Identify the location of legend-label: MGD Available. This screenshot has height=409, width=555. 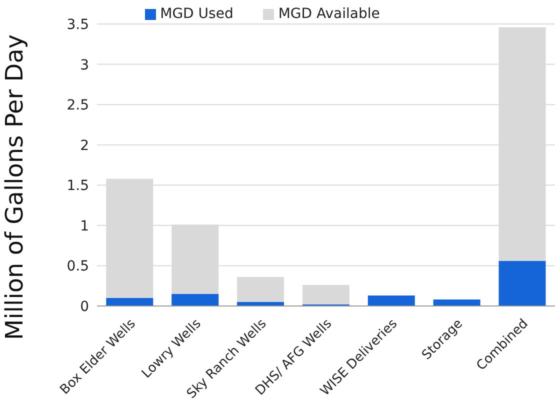
(329, 14).